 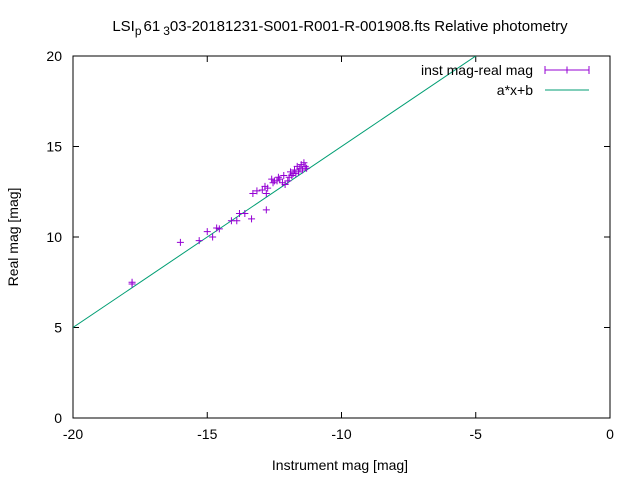 I want to click on x-tick-label: 0, so click(x=610, y=434).